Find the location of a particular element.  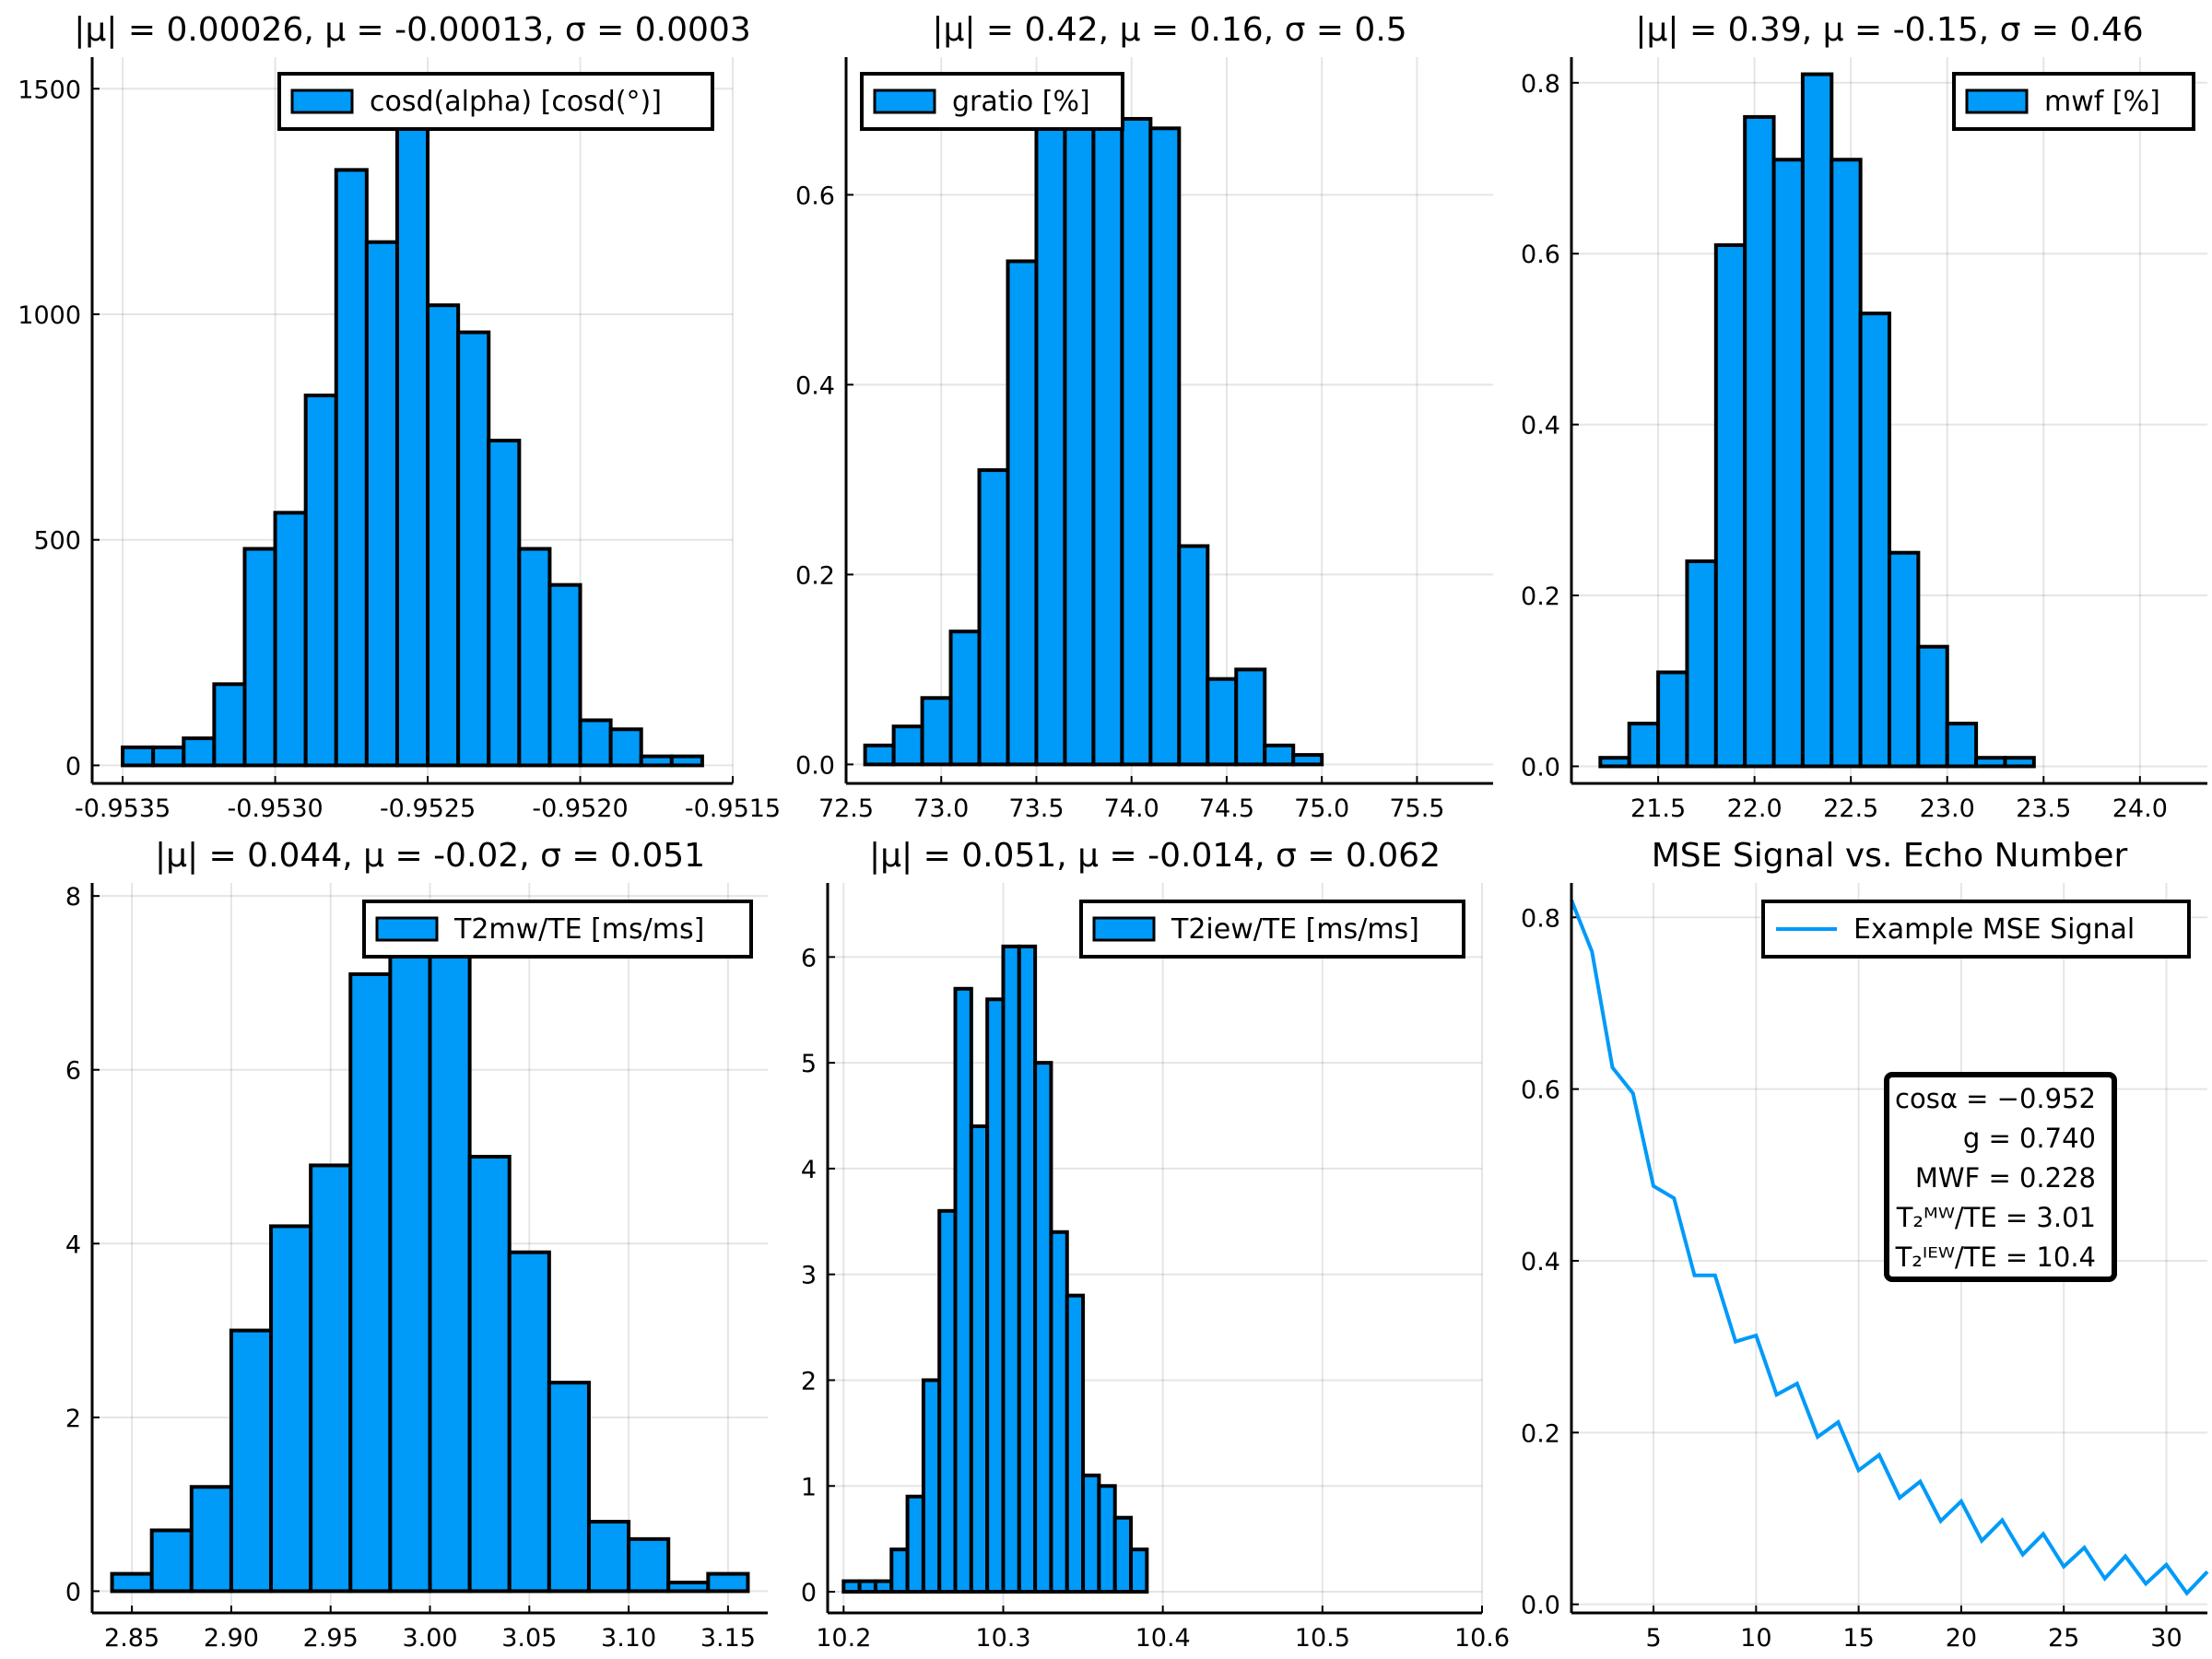

x-tick-label: 3.00 is located at coordinates (429, 1638).